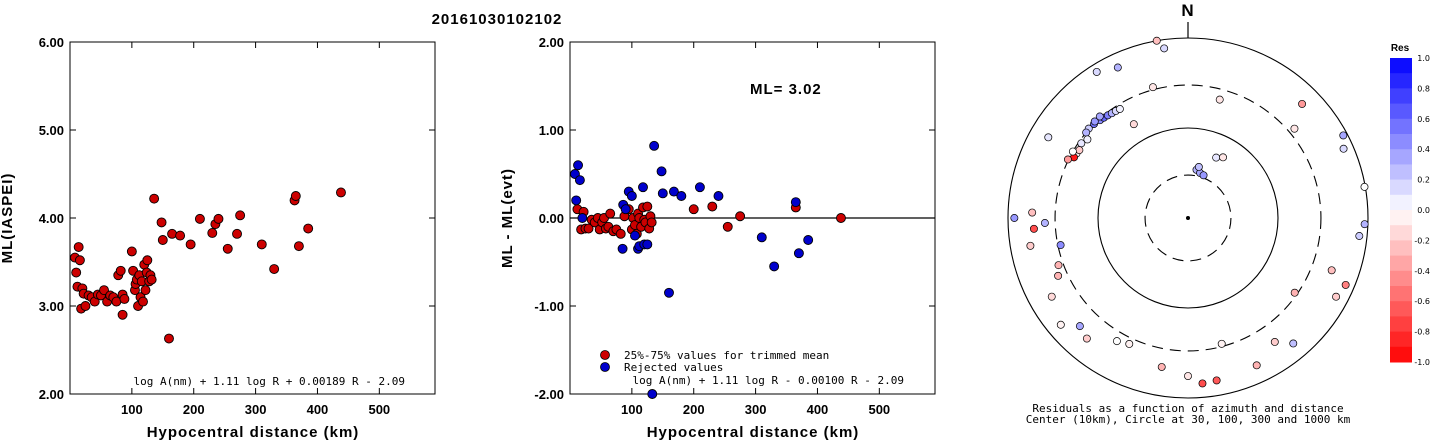  Describe the element at coordinates (1400, 48) in the screenshot. I see `colorbar-title: Res` at that location.